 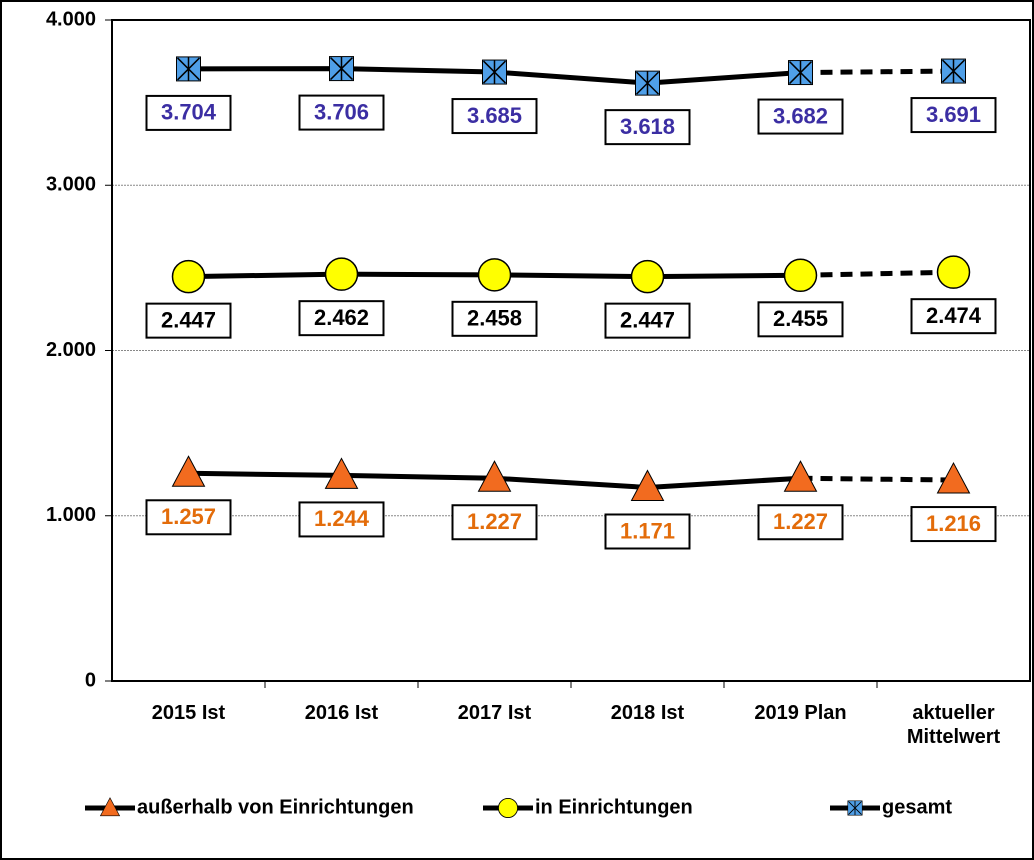 I want to click on data-label: 3.706, so click(x=341, y=111).